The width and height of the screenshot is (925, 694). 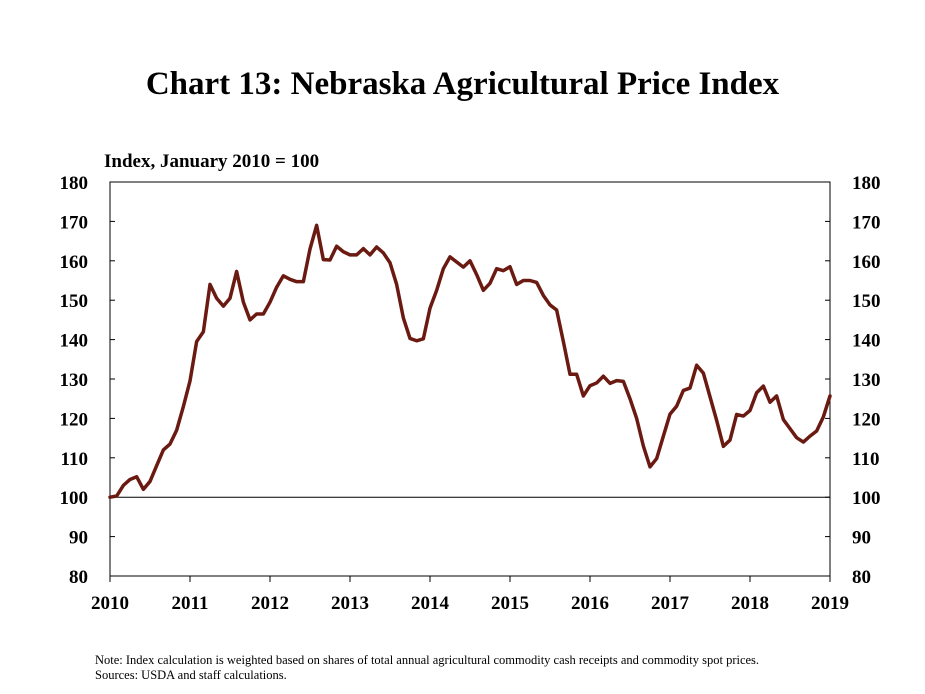 I want to click on y-tick-label-left: 150, so click(x=74, y=301).